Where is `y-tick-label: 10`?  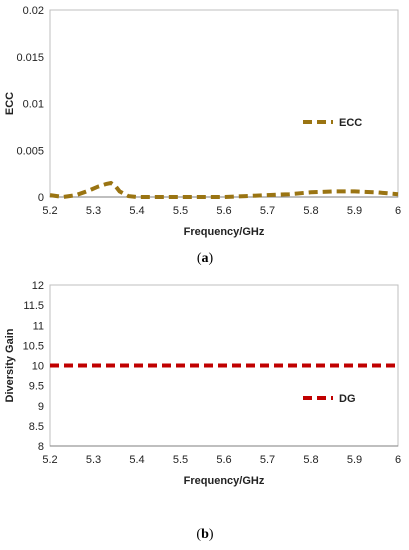
y-tick-label: 10 is located at coordinates (38, 367).